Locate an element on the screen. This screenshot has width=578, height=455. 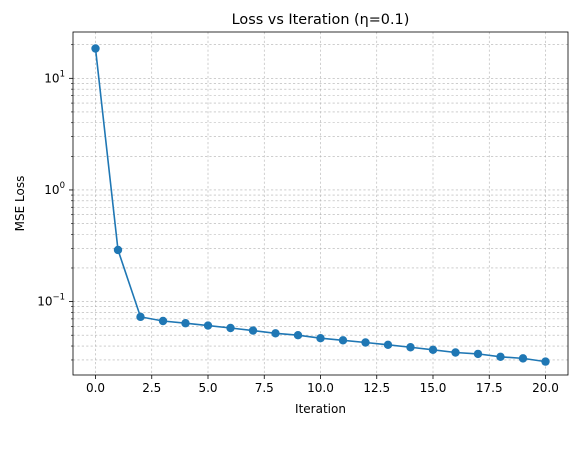
x-tick-label: 12.5 is located at coordinates (376, 388).